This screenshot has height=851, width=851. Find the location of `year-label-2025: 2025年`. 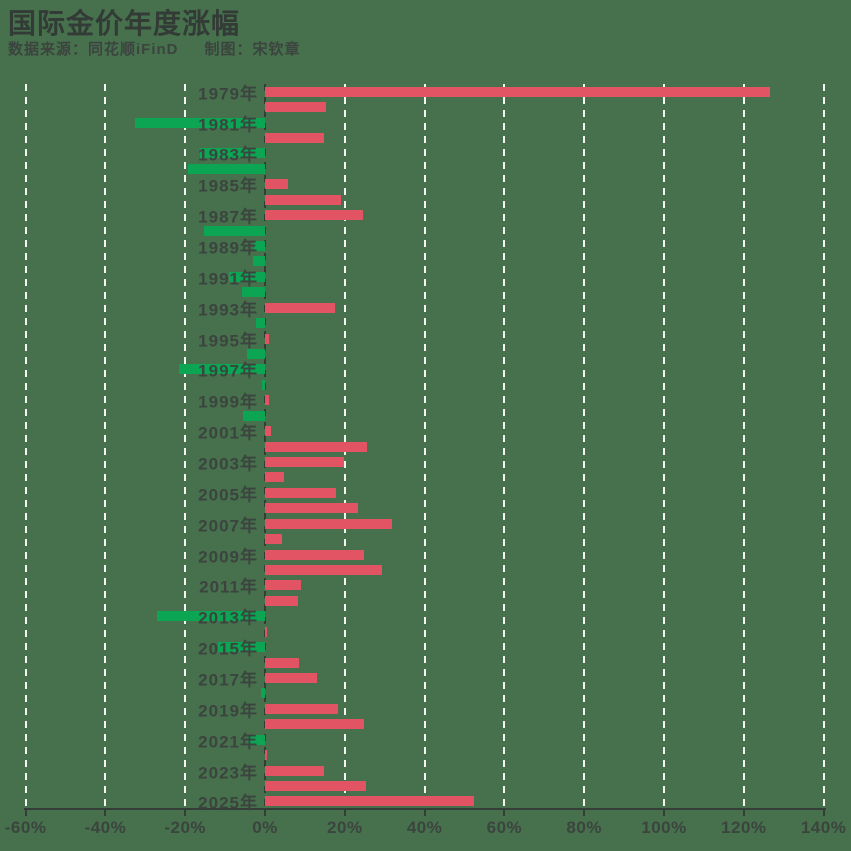

year-label-2025: 2025年 is located at coordinates (228, 803).